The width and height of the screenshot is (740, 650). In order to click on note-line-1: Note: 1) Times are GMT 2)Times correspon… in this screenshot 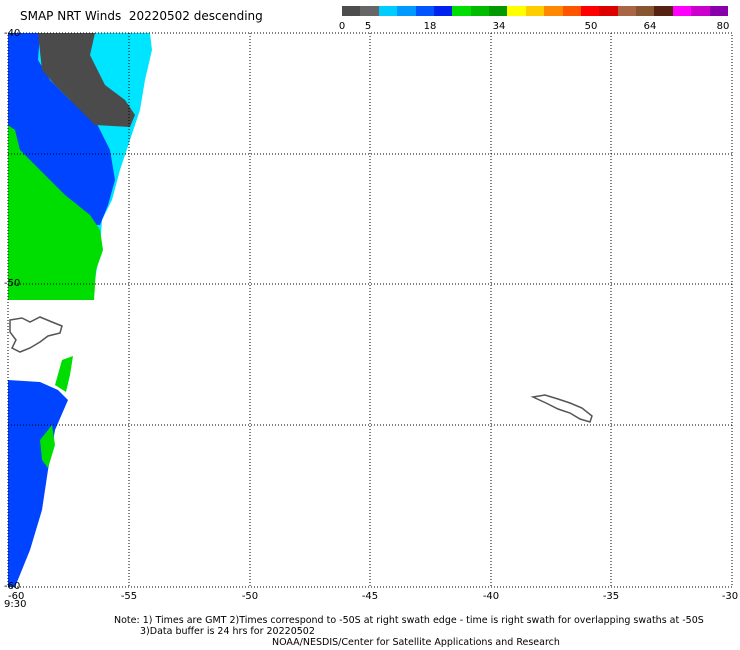, I will do `click(409, 620)`.